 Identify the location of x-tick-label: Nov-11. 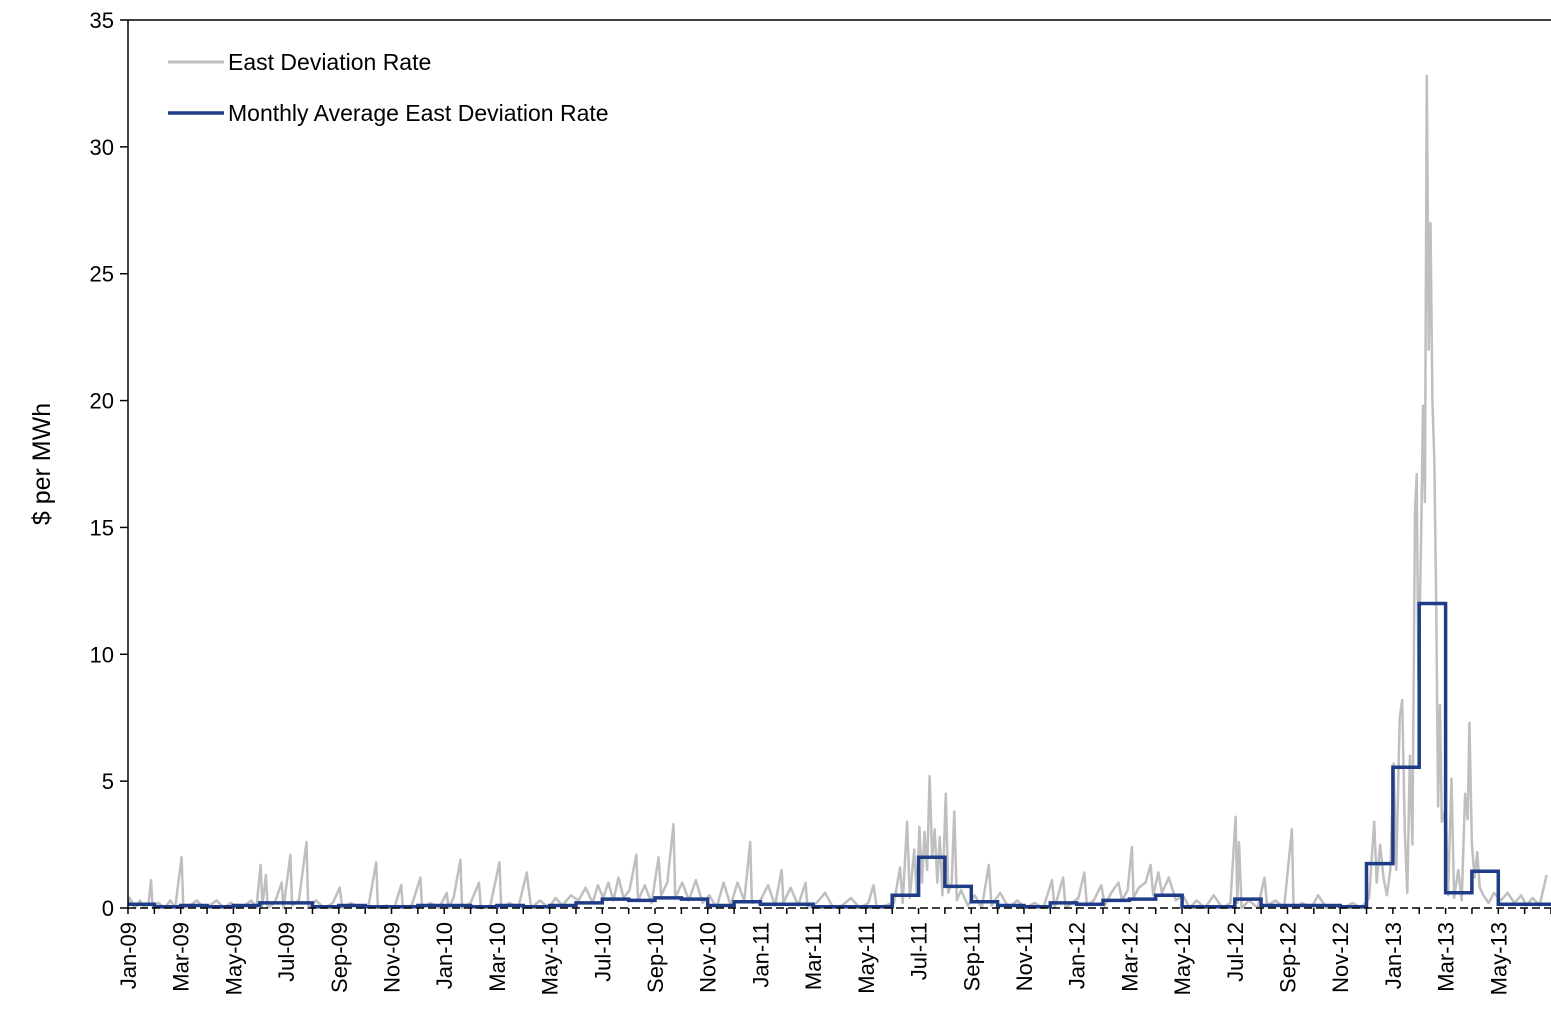
(1024, 956).